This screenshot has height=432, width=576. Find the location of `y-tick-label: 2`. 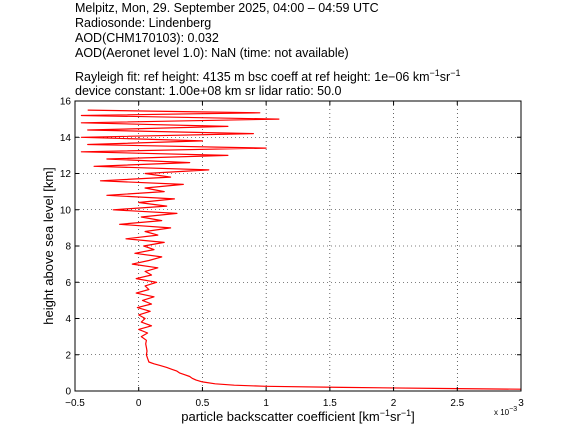

y-tick-label: 2 is located at coordinates (68, 355).